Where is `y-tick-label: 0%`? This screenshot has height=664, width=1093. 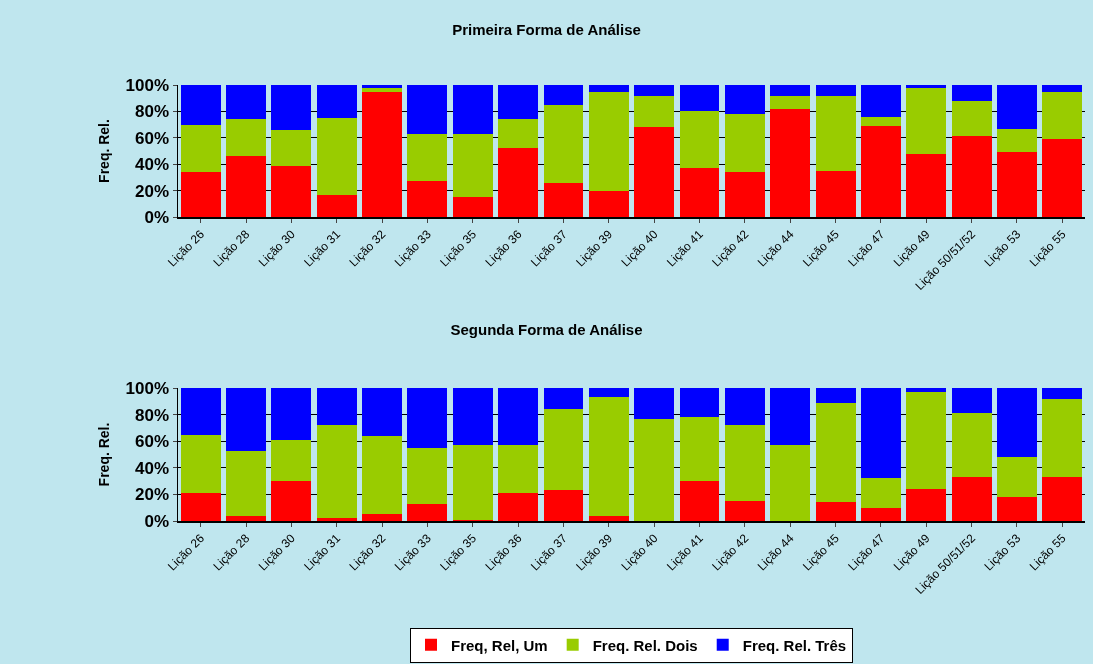 y-tick-label: 0% is located at coordinates (157, 217).